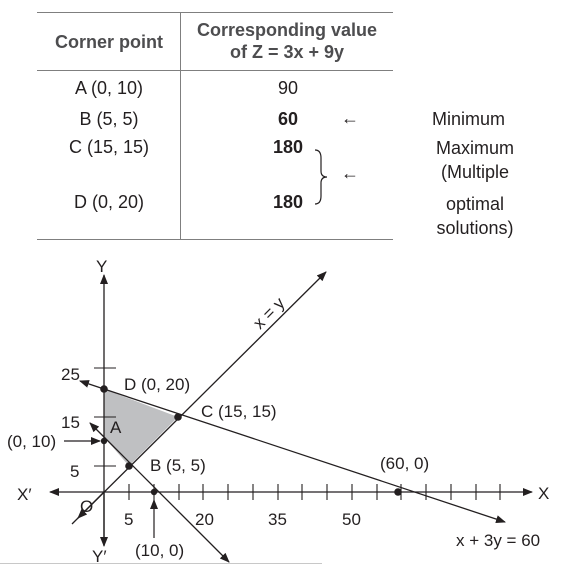 This screenshot has height=566, width=584. What do you see at coordinates (314, 492) in the screenshot?
I see `x-tick-marks` at bounding box center [314, 492].